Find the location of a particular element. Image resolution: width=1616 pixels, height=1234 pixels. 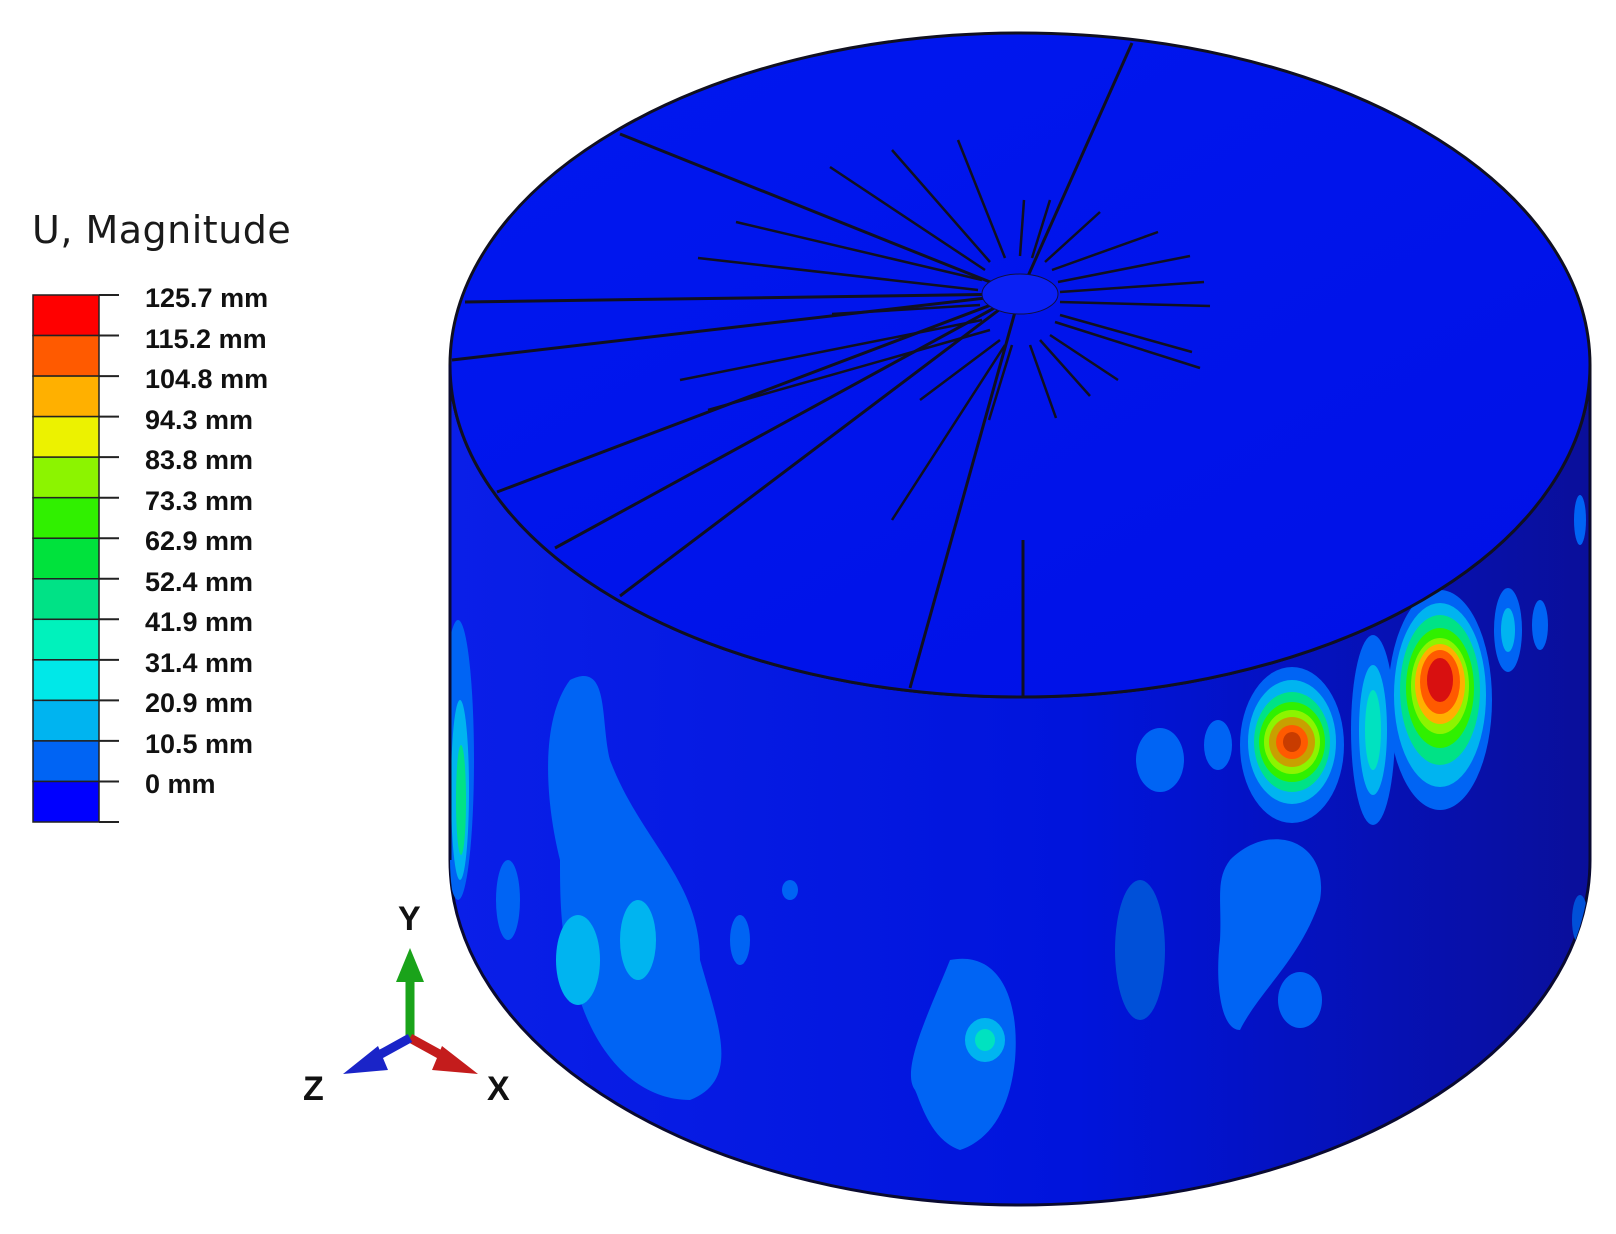

legend-color-bar is located at coordinates (75, 558).